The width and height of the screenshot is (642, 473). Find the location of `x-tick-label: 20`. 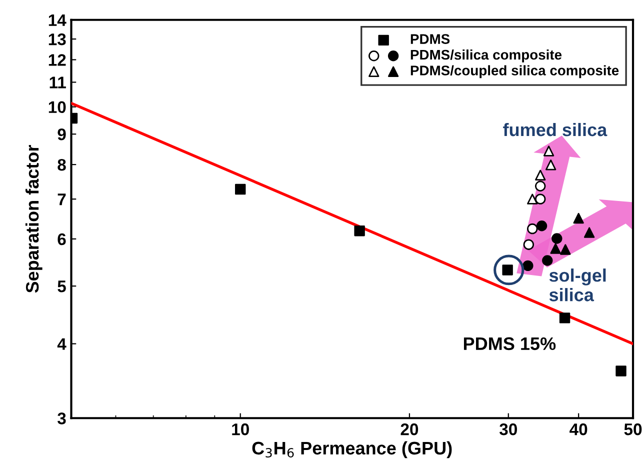

x-tick-label: 20 is located at coordinates (409, 429).